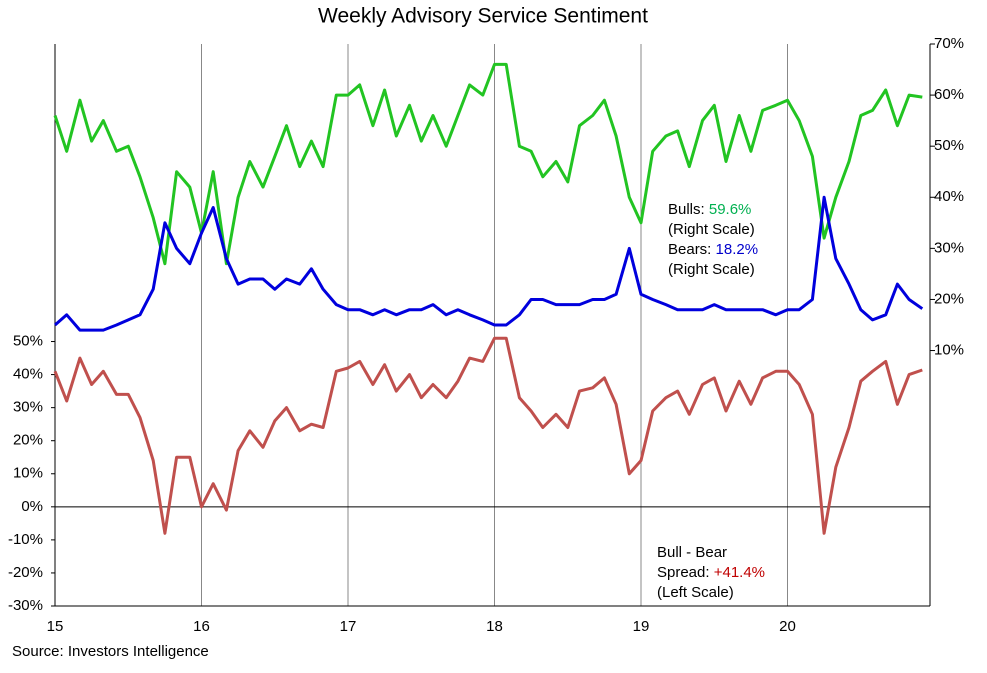  I want to click on x-tick-label: 15, so click(55, 626).